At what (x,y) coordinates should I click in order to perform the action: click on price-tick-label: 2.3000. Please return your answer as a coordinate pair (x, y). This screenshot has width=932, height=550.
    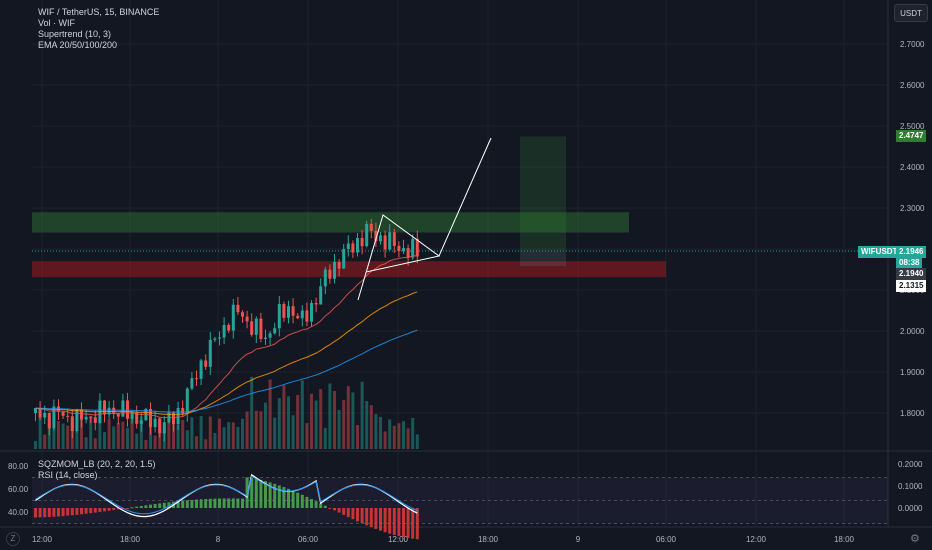
    Looking at the image, I should click on (912, 208).